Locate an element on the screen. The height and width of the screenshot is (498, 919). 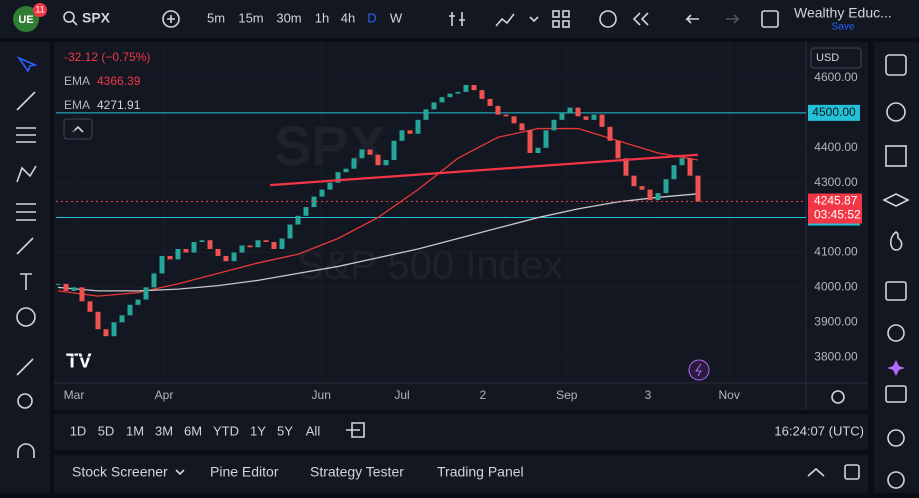
watchlist is located at coordinates (896, 65).